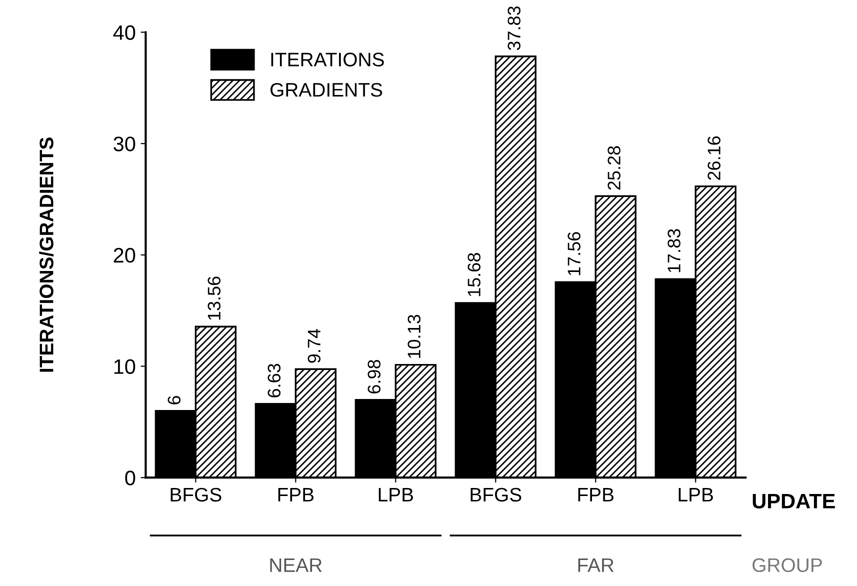  What do you see at coordinates (596, 565) in the screenshot?
I see `text: FAR` at bounding box center [596, 565].